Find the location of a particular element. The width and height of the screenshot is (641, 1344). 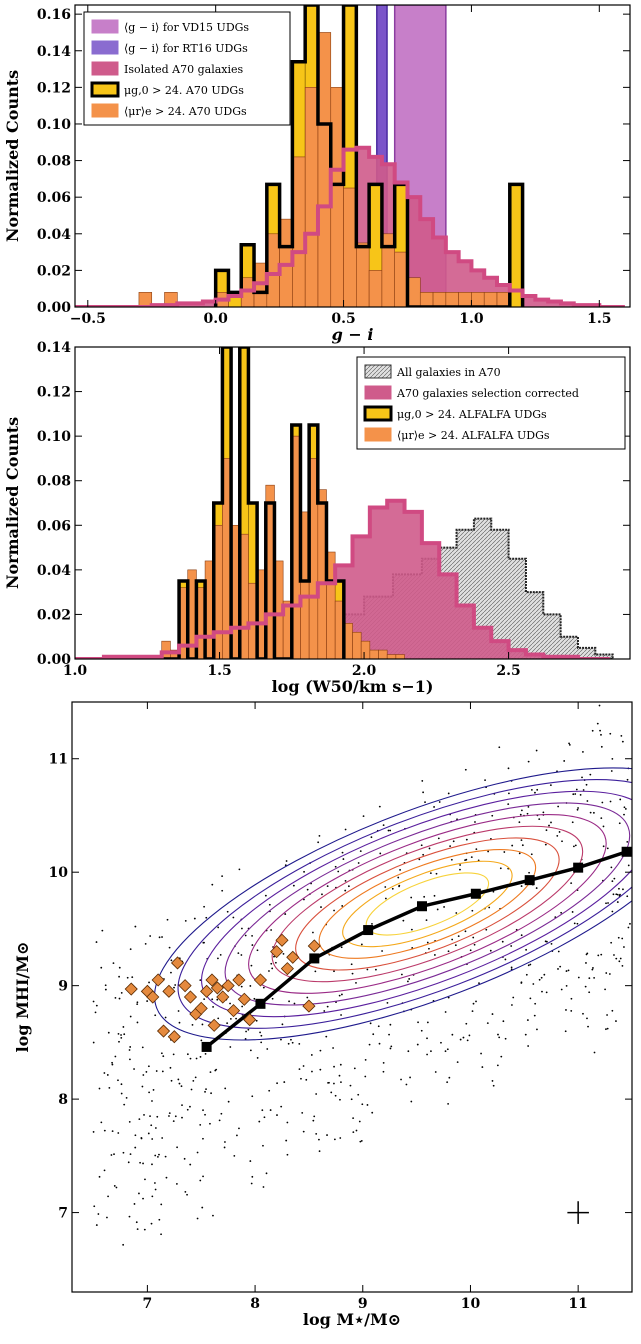

y-tick-label: 7 is located at coordinates (63, 1214).